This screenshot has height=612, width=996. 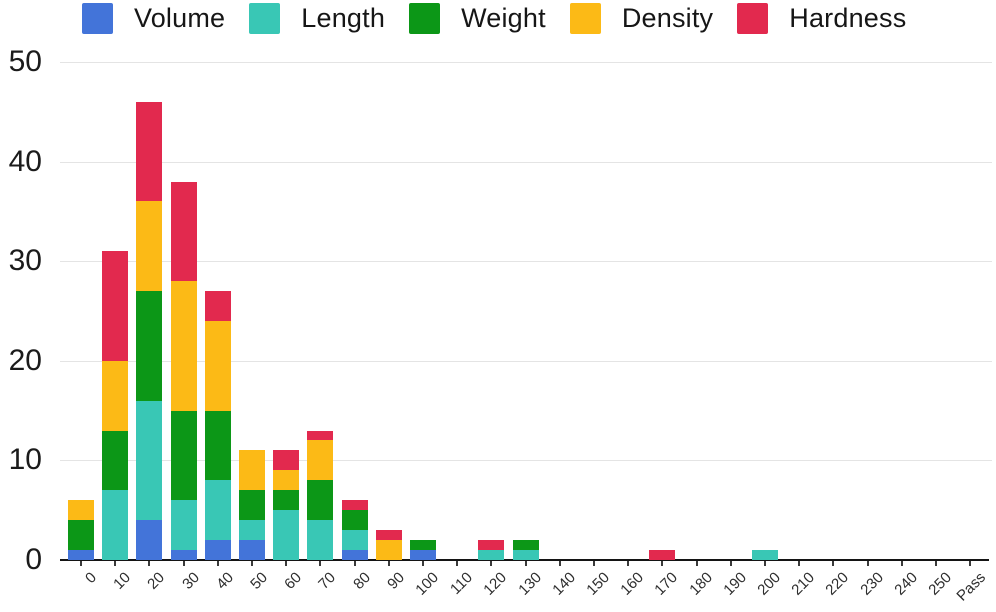 I want to click on legend-label: Hardness, so click(x=848, y=17).